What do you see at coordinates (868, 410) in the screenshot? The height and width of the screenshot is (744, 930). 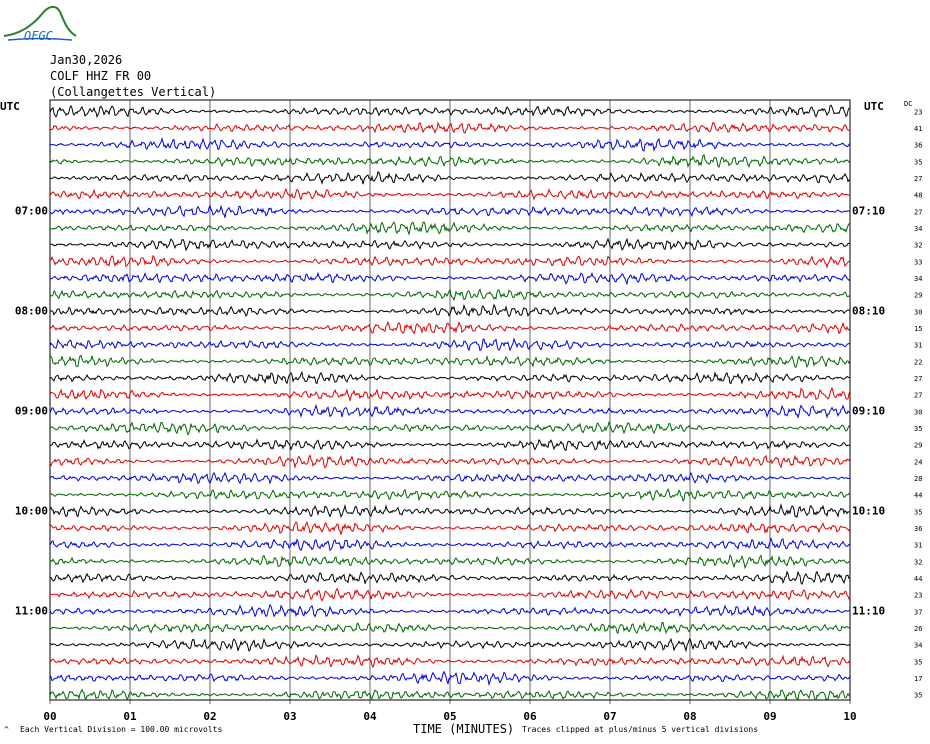 I see `right-time-label: 09:10` at bounding box center [868, 410].